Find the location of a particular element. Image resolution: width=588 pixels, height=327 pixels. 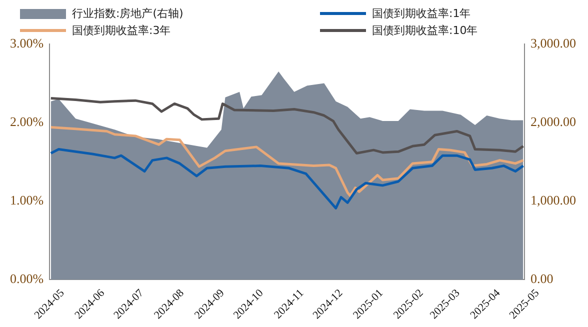

y-tick-label: 2.00% is located at coordinates (27, 121).